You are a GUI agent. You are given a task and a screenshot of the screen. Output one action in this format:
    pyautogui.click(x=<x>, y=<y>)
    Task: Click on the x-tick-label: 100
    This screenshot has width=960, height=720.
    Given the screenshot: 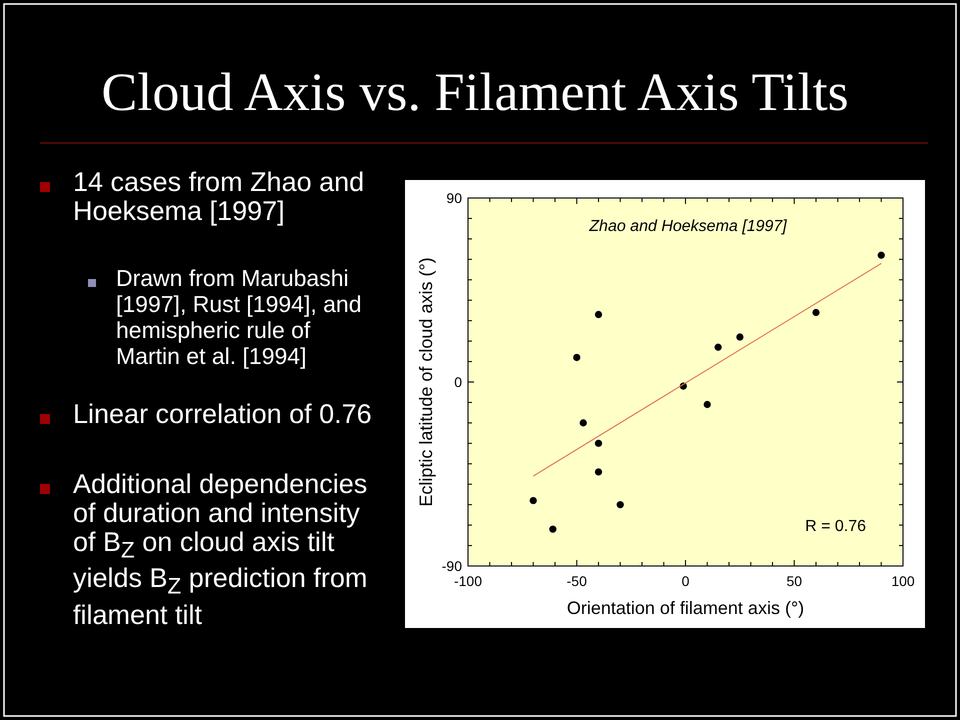 What is the action you would take?
    pyautogui.click(x=903, y=581)
    